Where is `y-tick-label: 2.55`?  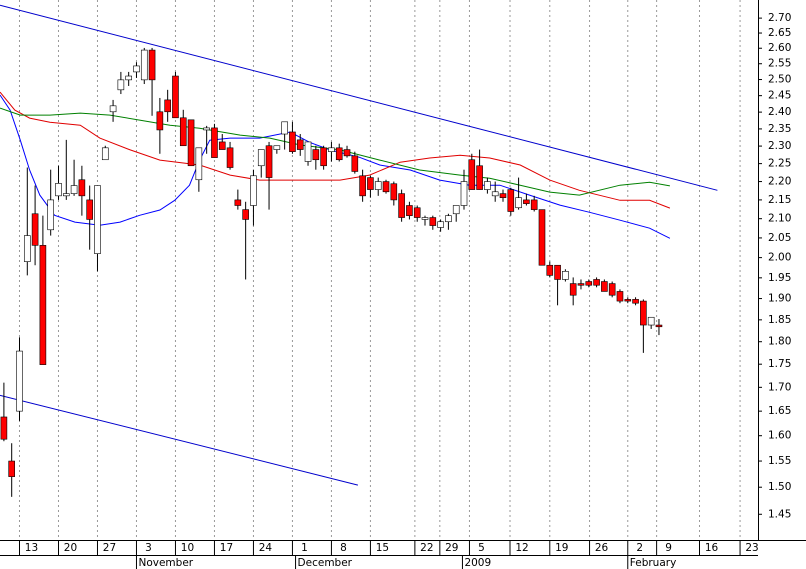 y-tick-label: 2.55 is located at coordinates (779, 64).